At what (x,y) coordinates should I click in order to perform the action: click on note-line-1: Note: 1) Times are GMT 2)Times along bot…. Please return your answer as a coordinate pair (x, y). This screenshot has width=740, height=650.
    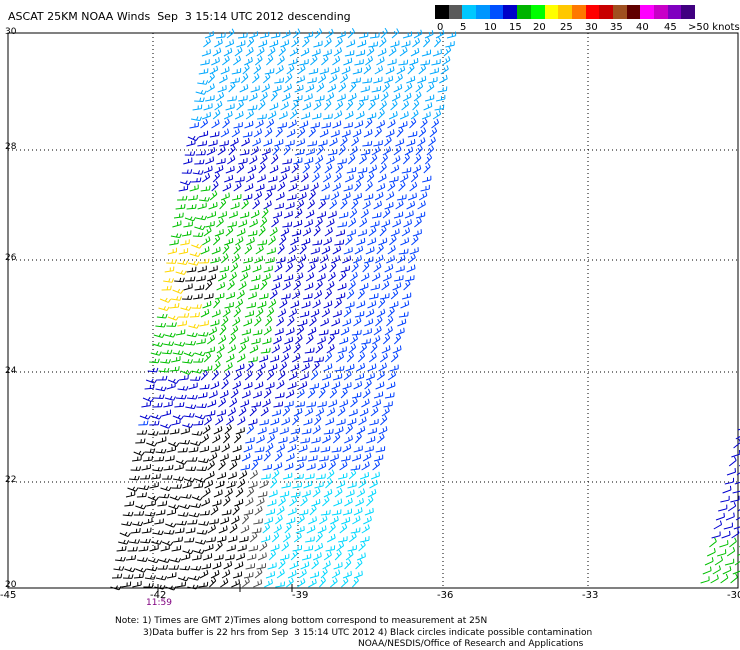
    Looking at the image, I should click on (301, 621).